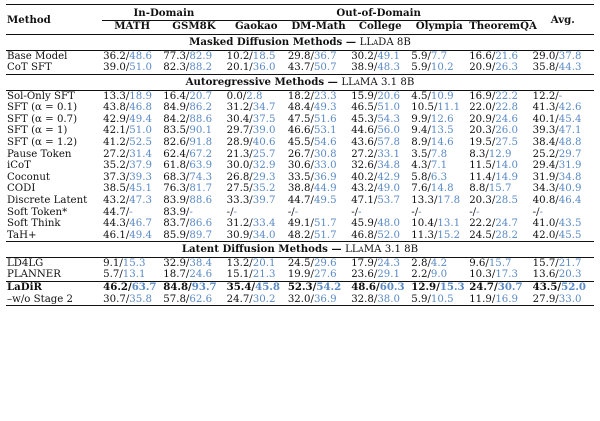 This screenshot has height=421, width=600. Describe the element at coordinates (545, 131) in the screenshot. I see `value-primary: 39.3/` at that location.